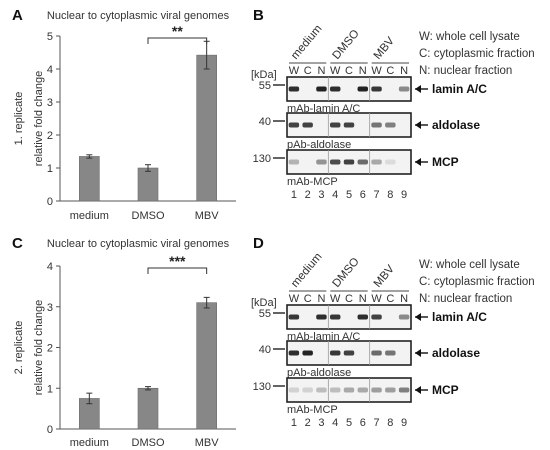  I want to click on lane-number: 9, so click(404, 423).